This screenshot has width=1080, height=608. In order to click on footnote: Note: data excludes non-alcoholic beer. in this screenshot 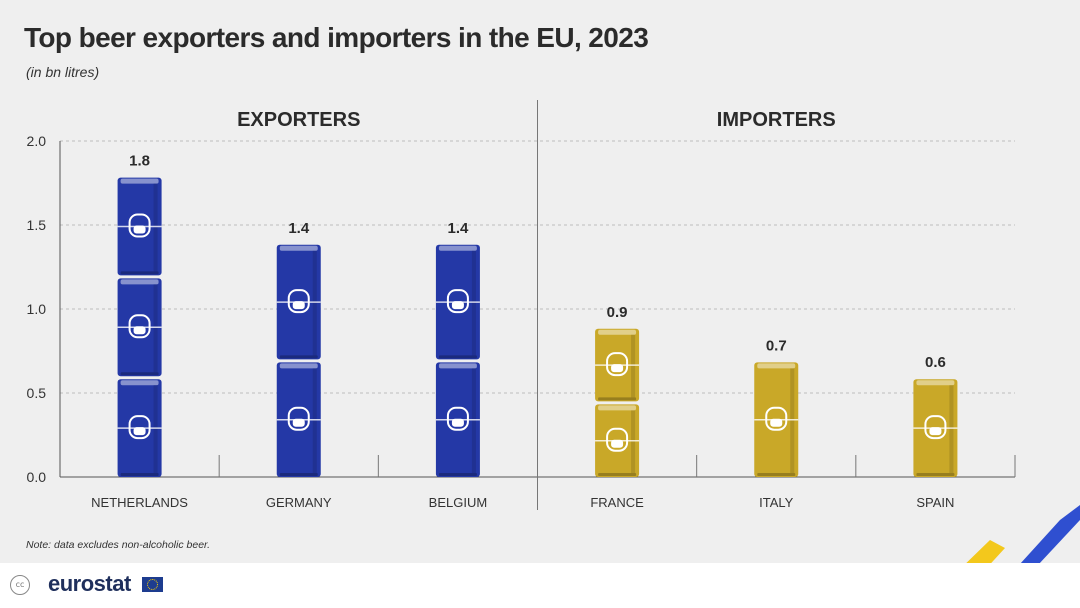, I will do `click(118, 545)`.